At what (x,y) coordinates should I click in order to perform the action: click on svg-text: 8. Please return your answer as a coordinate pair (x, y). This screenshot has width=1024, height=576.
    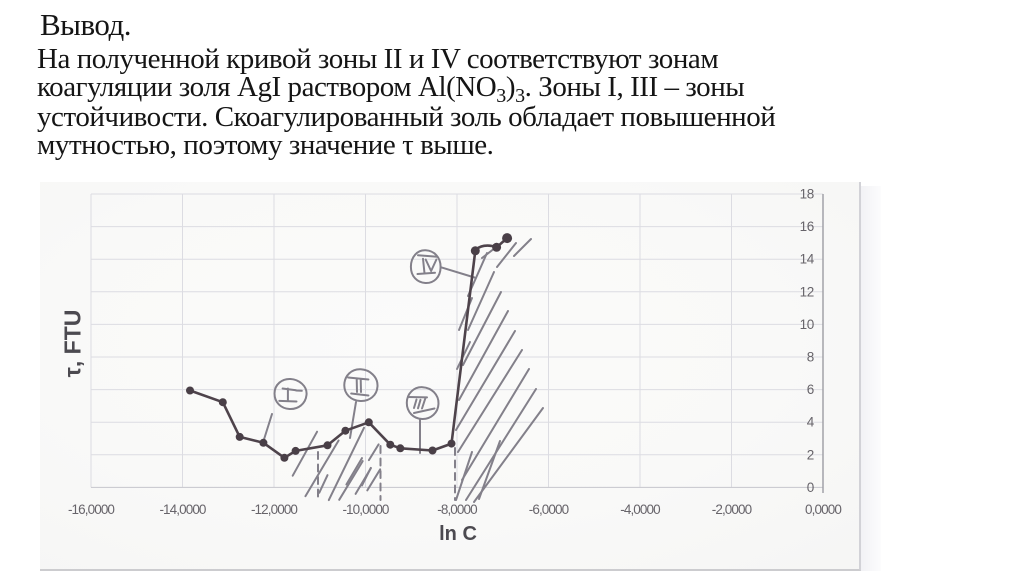
    Looking at the image, I should click on (810, 357).